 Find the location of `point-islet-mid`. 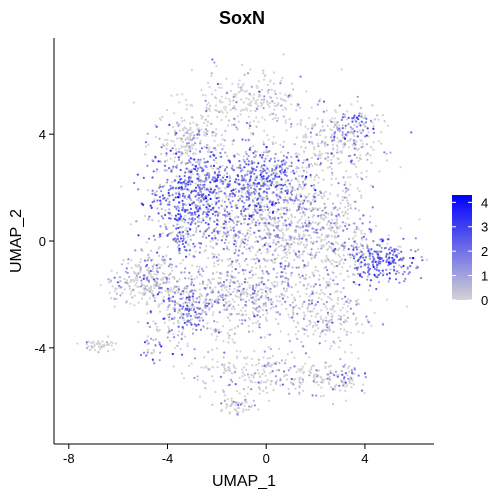

point-islet-mid is located at coordinates (185, 230).